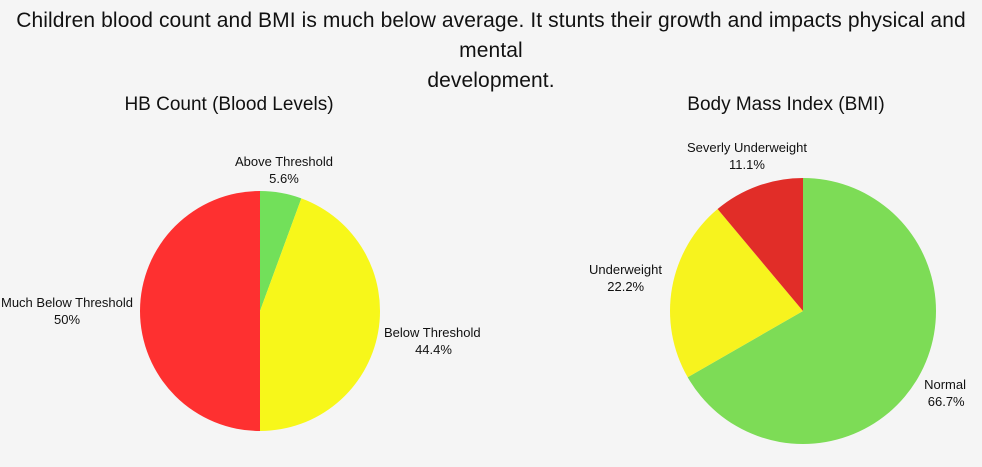 The width and height of the screenshot is (982, 467). I want to click on slice-label-underweight: Underweight 22.2%, so click(625, 278).